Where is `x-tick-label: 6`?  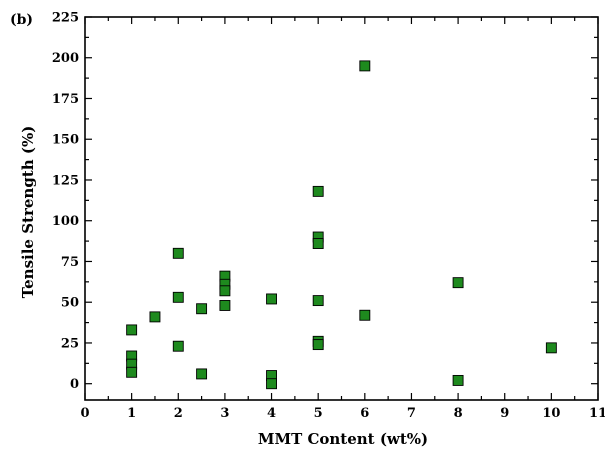 x-tick-label: 6 is located at coordinates (364, 413).